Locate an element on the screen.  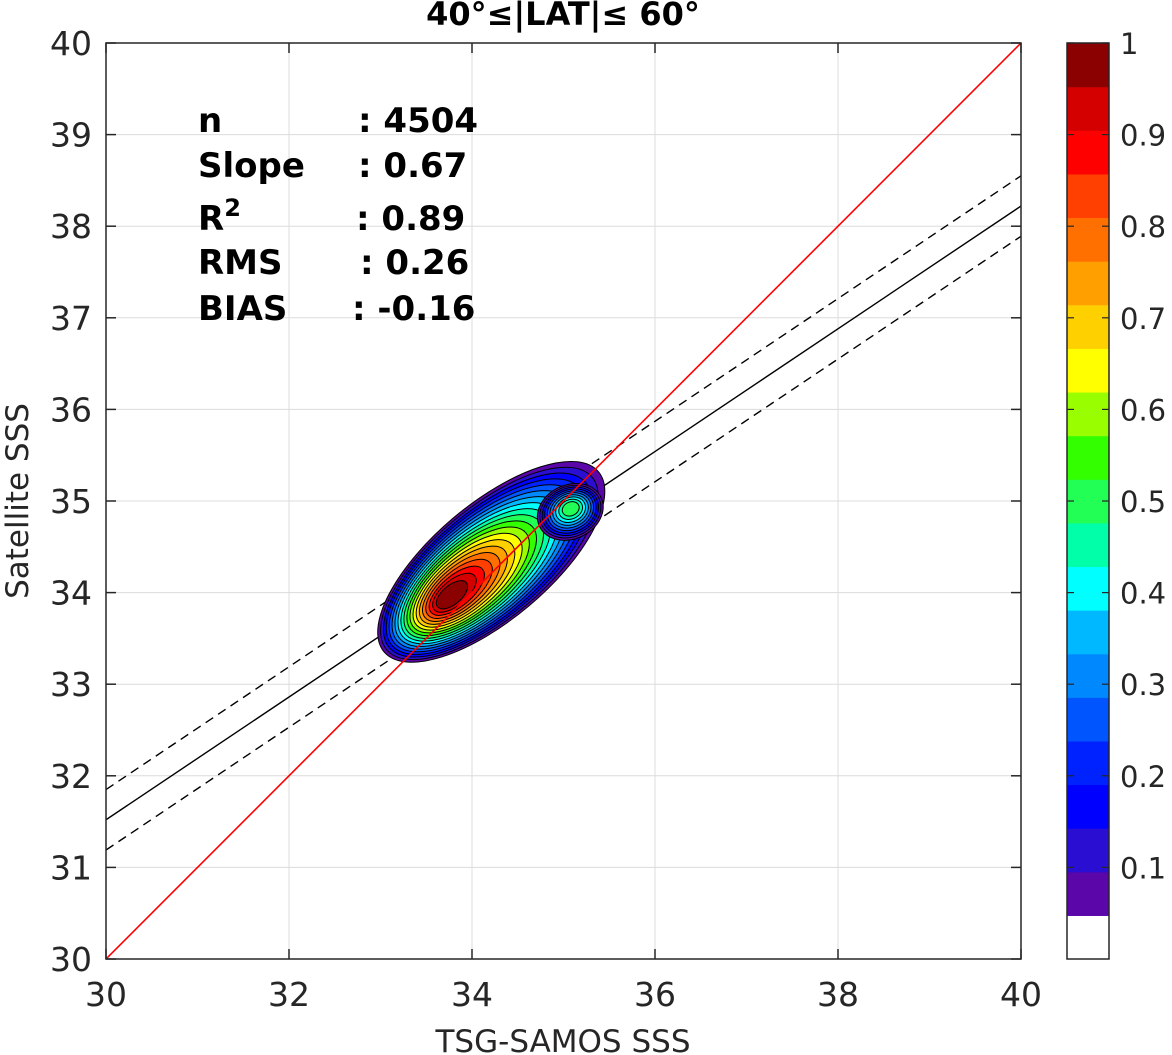
y-tick-label: 39 is located at coordinates (71, 135).